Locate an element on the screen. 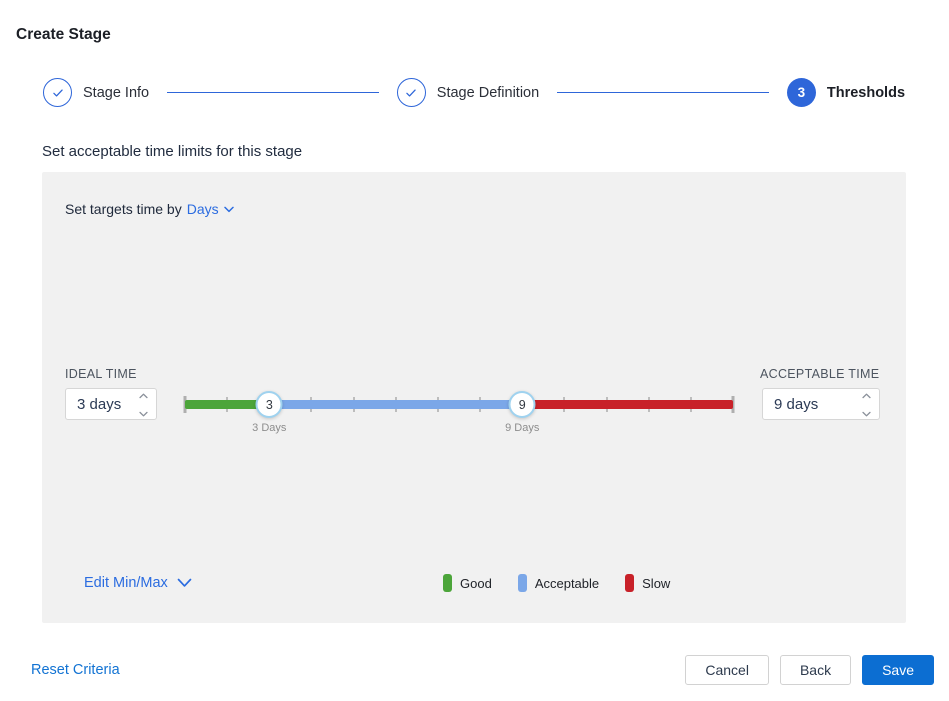 Image resolution: width=949 pixels, height=701 pixels. ideal-handle-caption: 3 Days is located at coordinates (269, 428).